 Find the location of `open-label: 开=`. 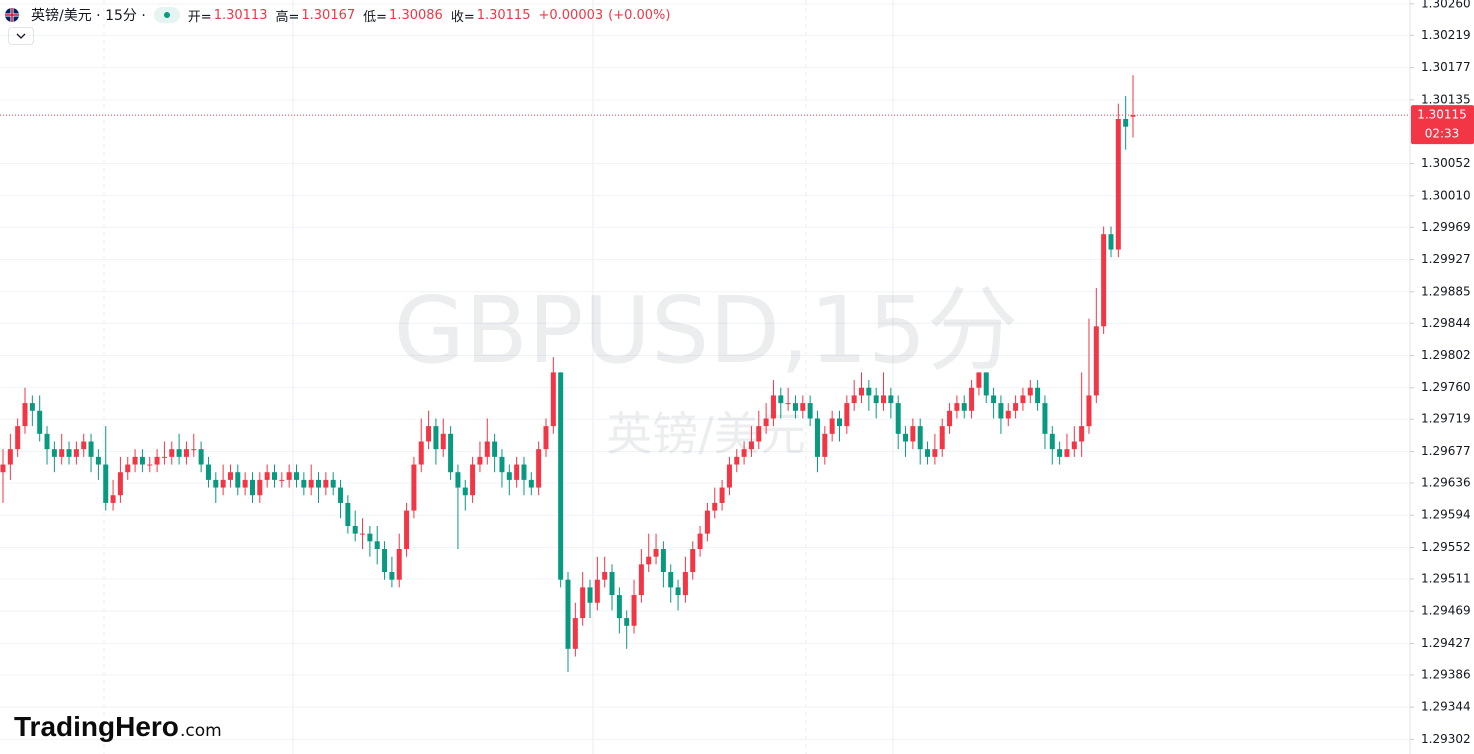

open-label: 开= is located at coordinates (199, 17).